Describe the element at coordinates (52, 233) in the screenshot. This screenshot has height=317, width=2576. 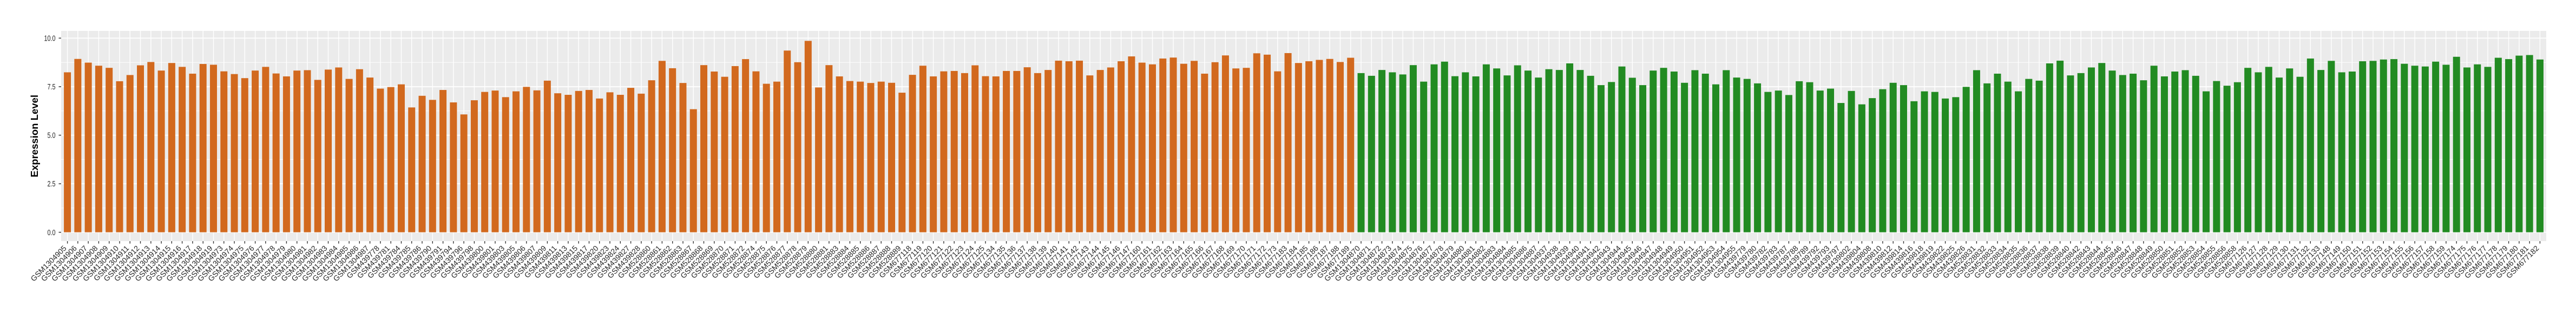
I see `svg-text: 0.0` at that location.